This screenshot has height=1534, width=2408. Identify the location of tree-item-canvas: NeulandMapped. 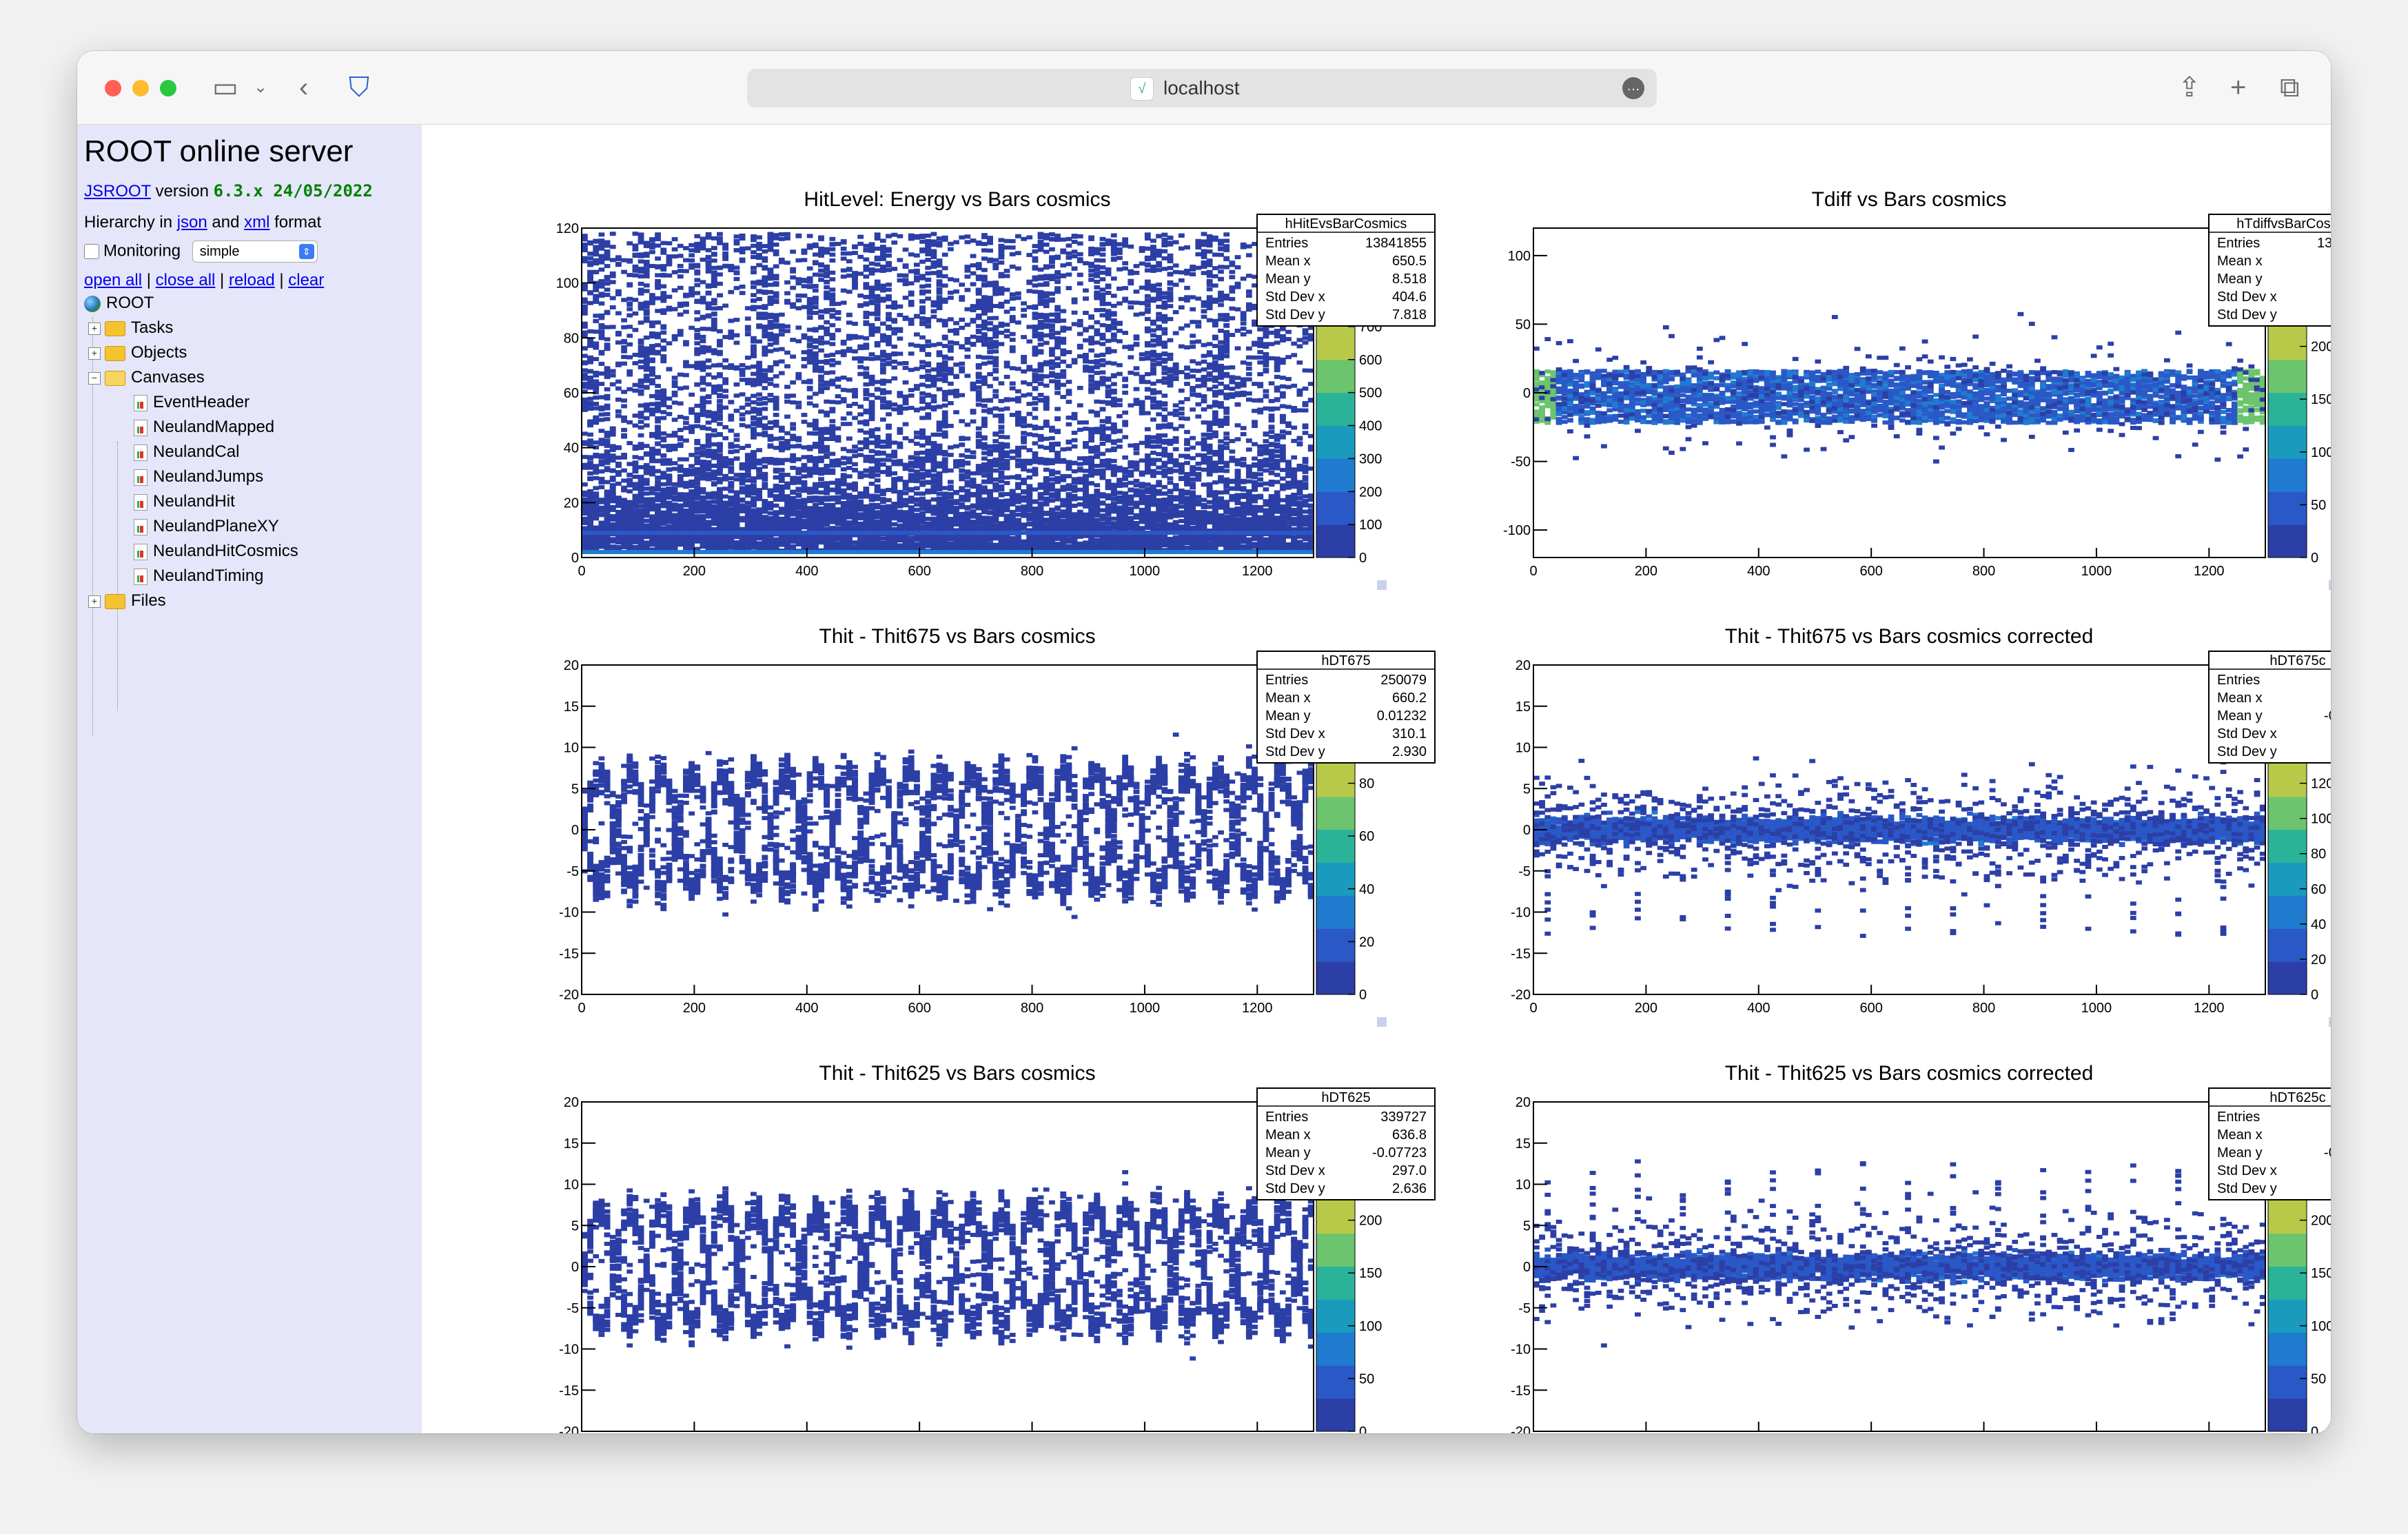
(204, 427).